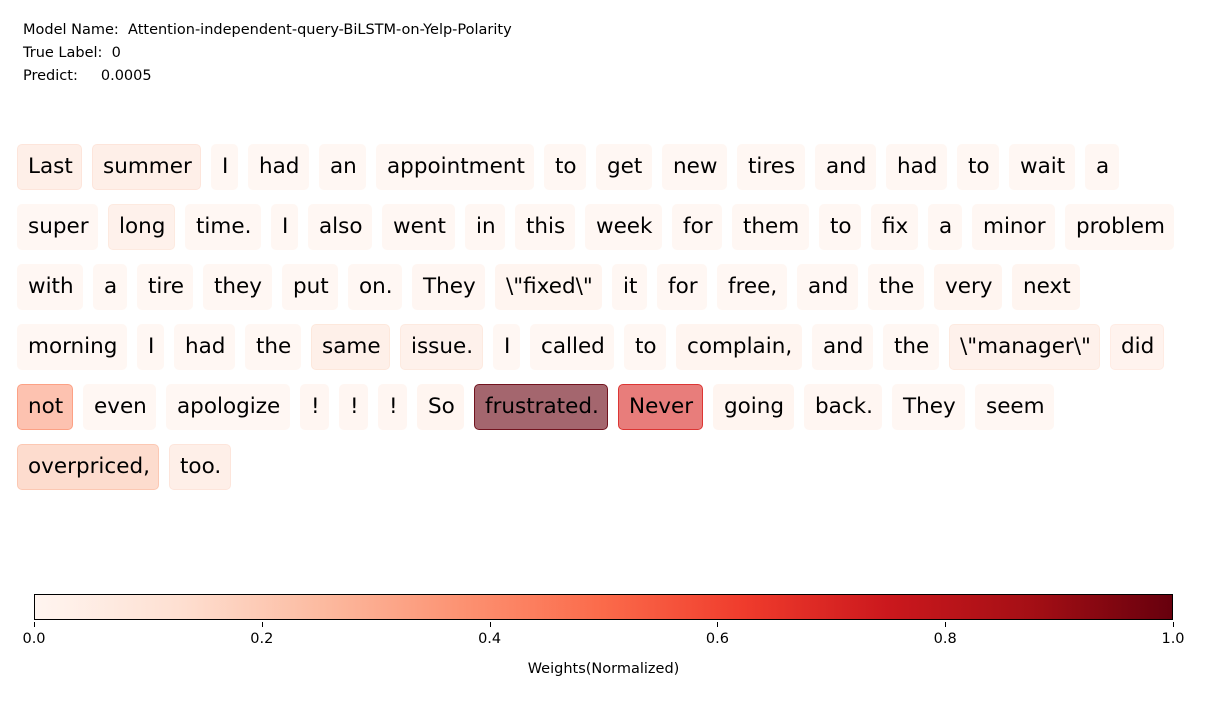 This screenshot has height=711, width=1230. What do you see at coordinates (911, 347) in the screenshot?
I see `token-57: the` at bounding box center [911, 347].